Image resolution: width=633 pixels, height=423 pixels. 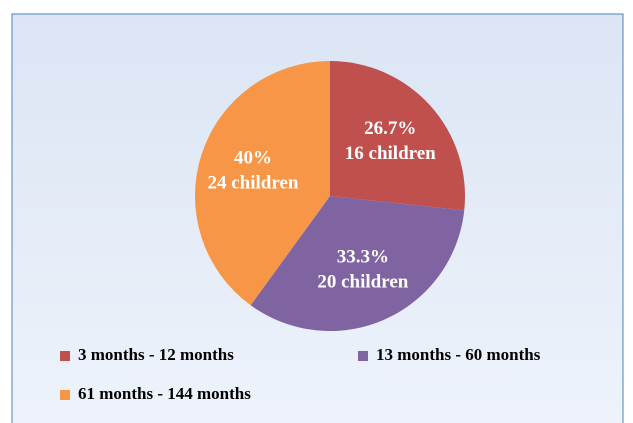 What do you see at coordinates (458, 354) in the screenshot?
I see `legend-label: 13 months - 60 months` at bounding box center [458, 354].